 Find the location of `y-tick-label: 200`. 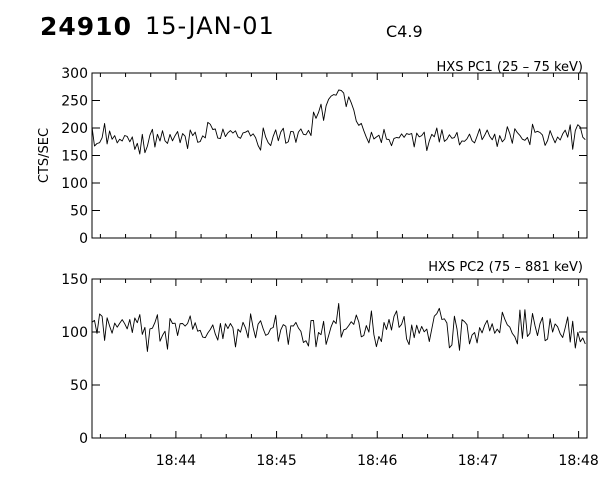

y-tick-label: 200 is located at coordinates (74, 129).